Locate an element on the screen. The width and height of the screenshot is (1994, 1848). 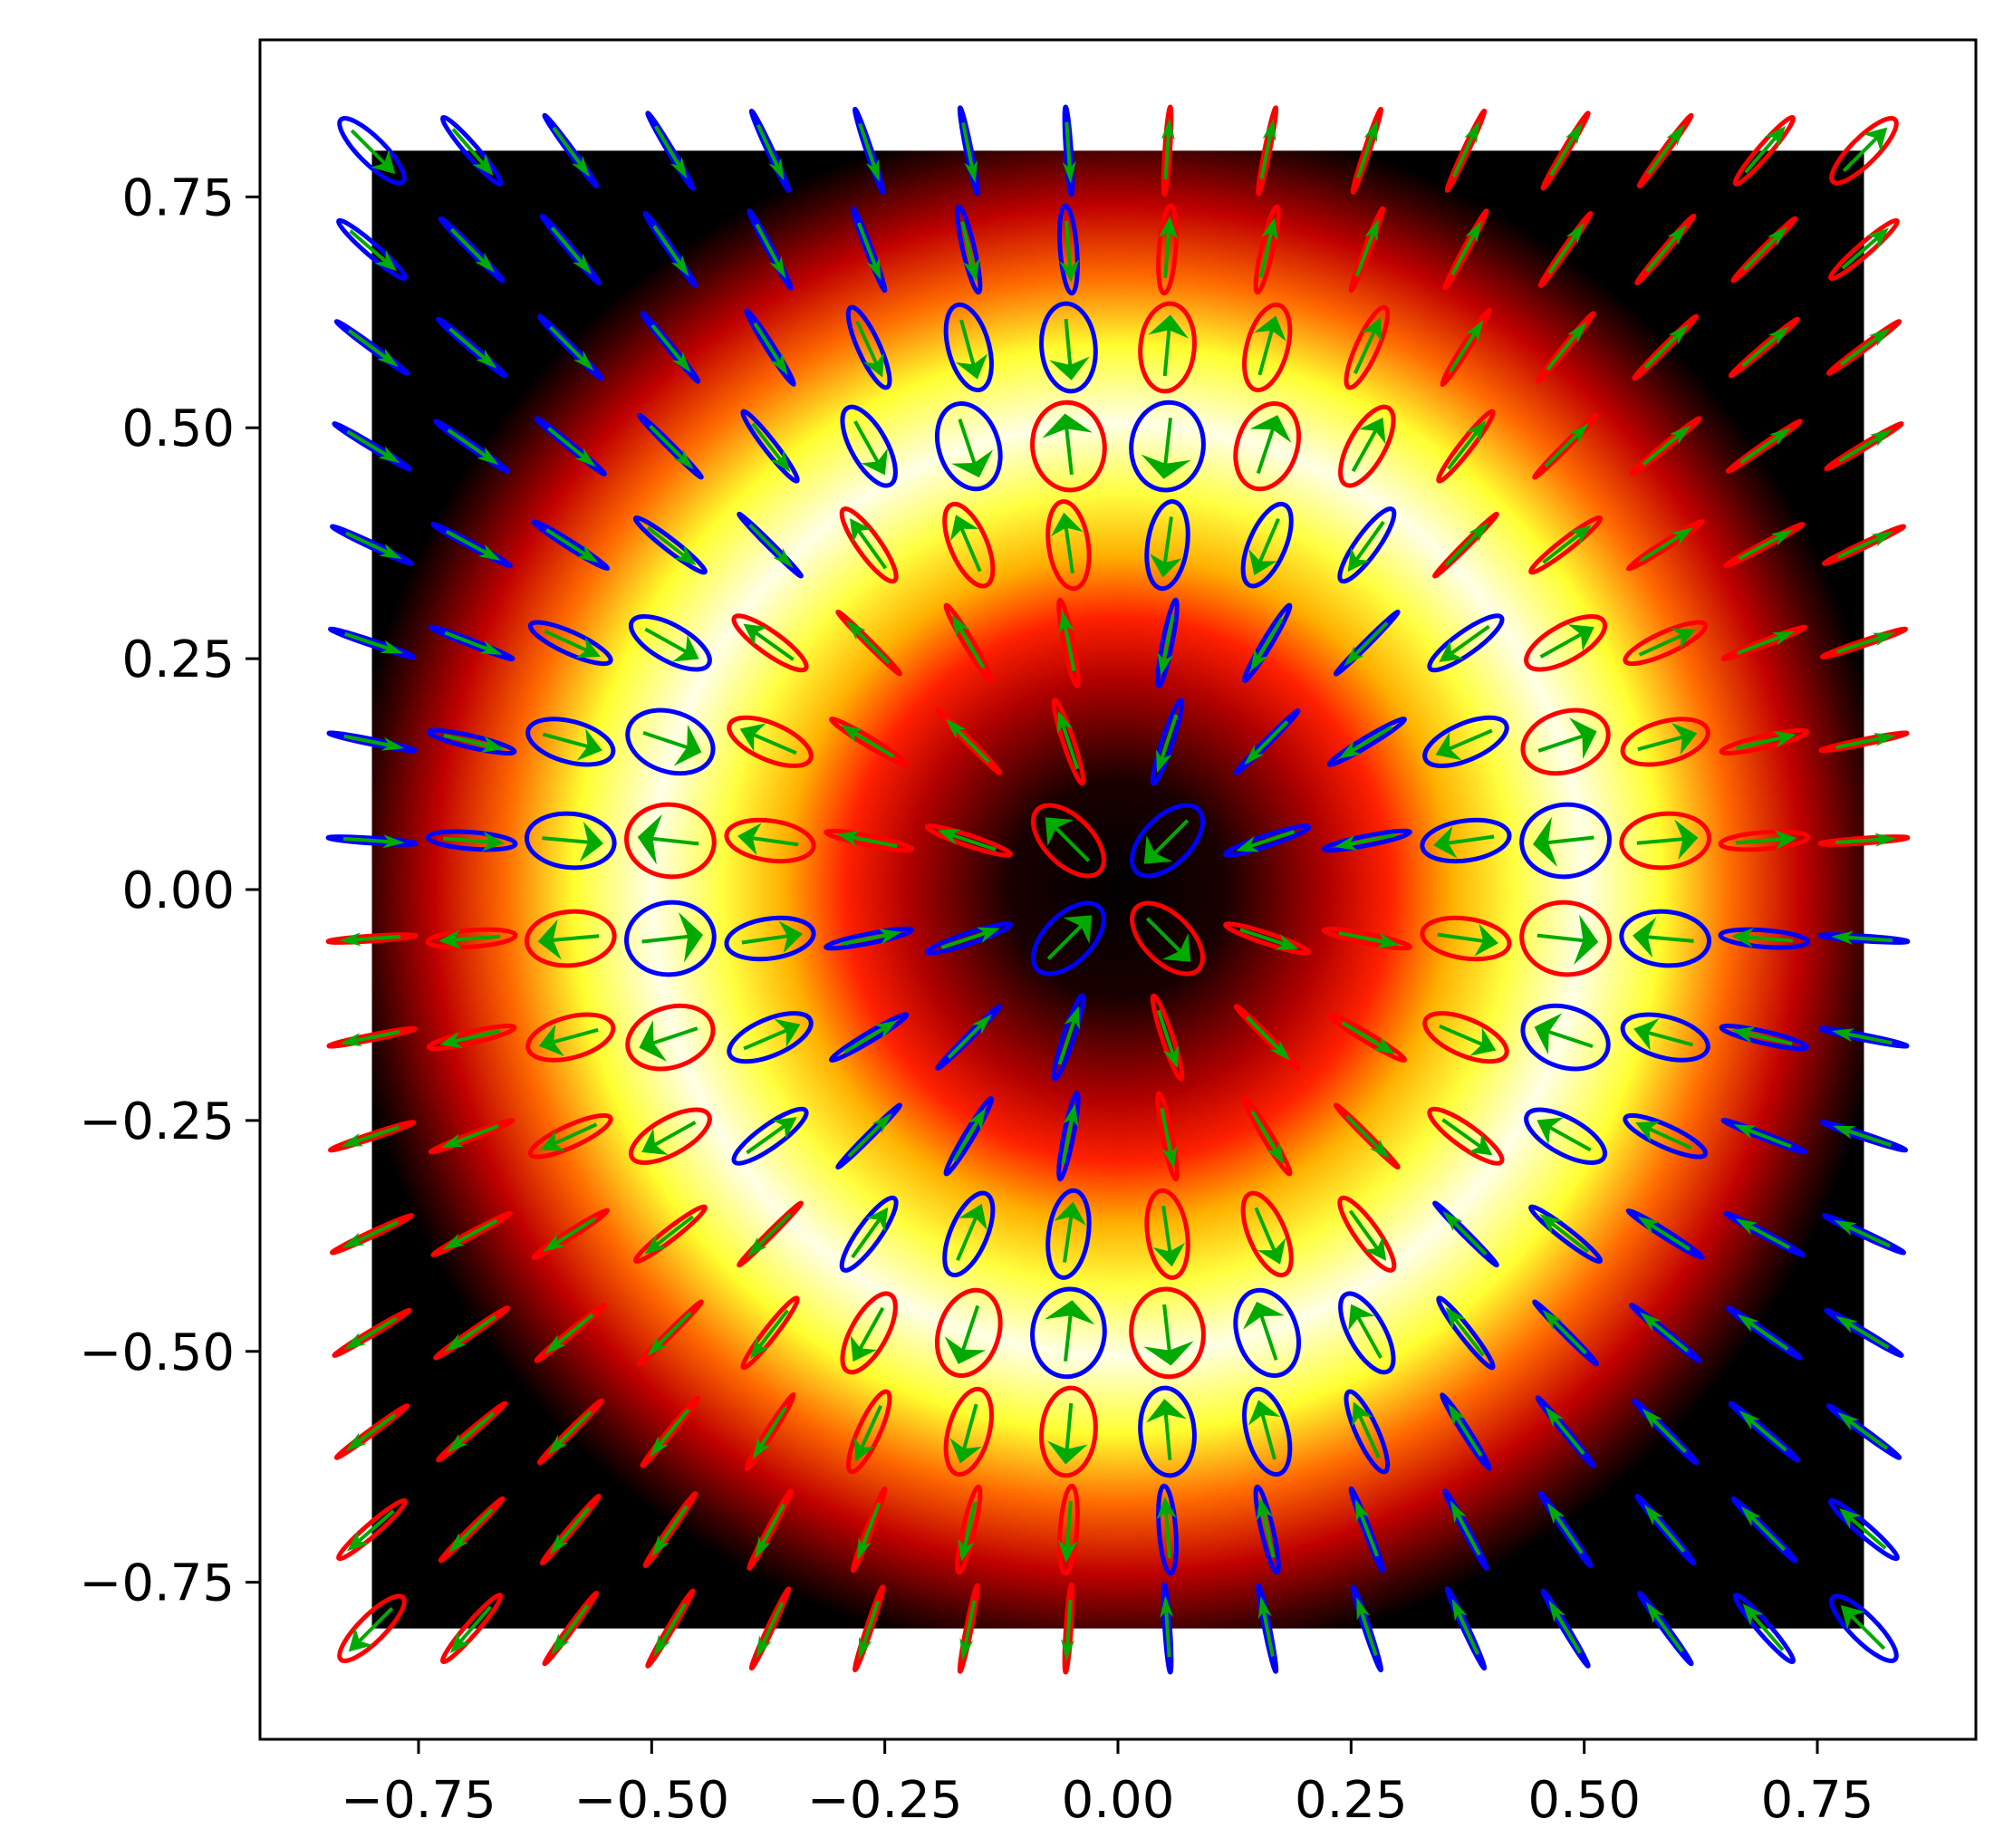
x-tick-label: −0.25 is located at coordinates (885, 1800).